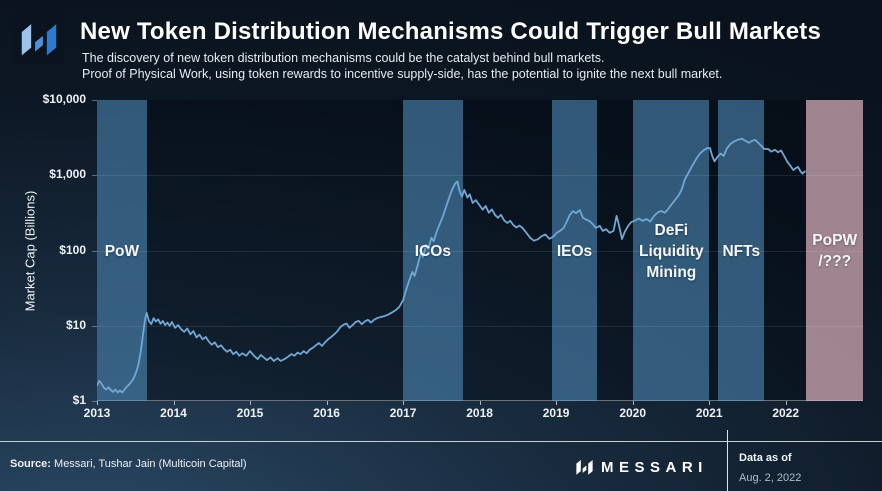 The width and height of the screenshot is (882, 491). Describe the element at coordinates (835, 240) in the screenshot. I see `band-label-line: PoPW` at that location.